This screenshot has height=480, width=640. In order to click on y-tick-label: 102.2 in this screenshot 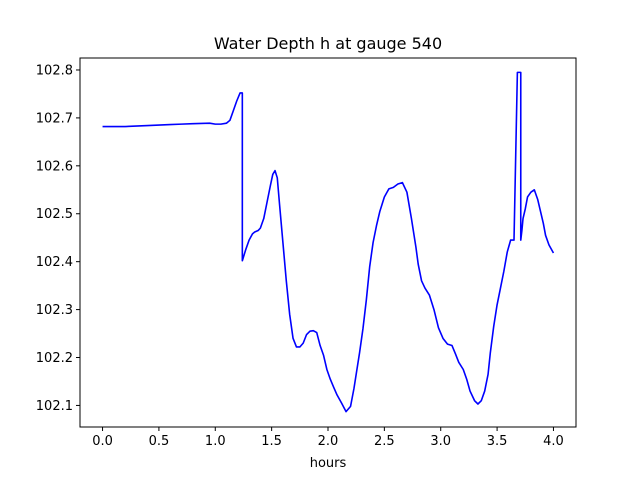, I will do `click(54, 358)`.